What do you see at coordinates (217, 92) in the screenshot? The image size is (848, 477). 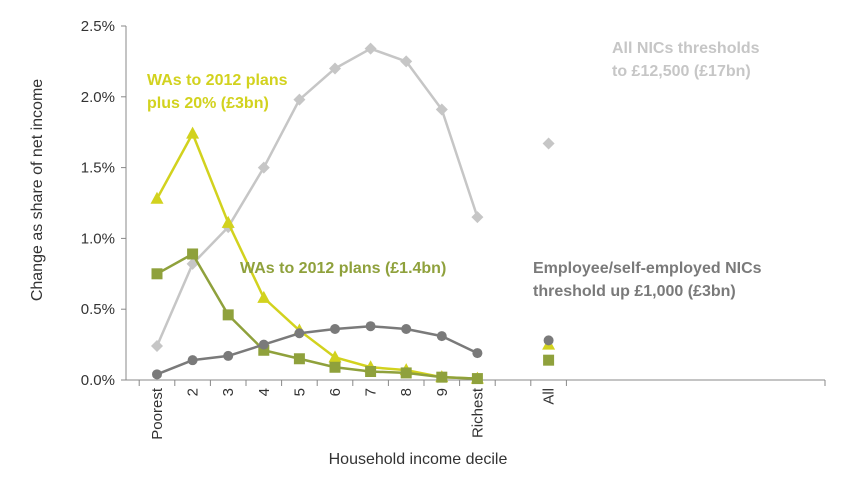 I see `series-label: WAs to 2012 plans plus 20% (£3bn)` at bounding box center [217, 92].